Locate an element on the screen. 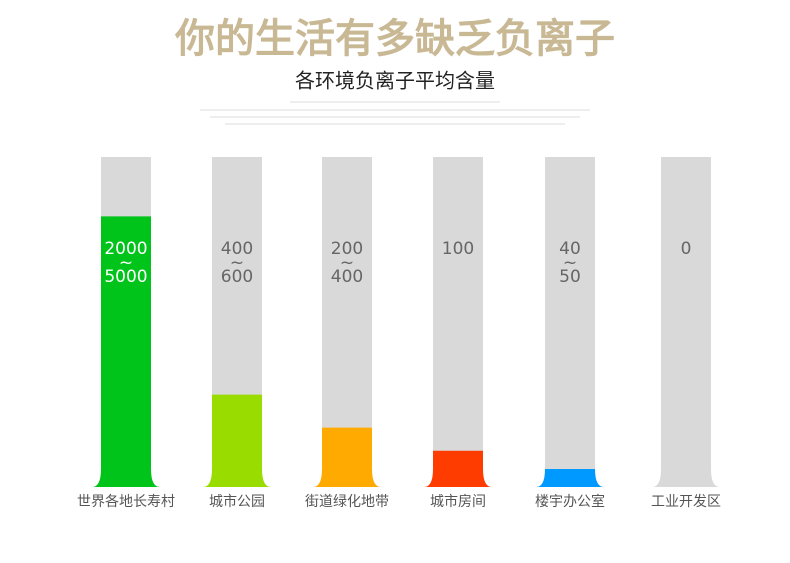 The width and height of the screenshot is (790, 563). range-label: 40 is located at coordinates (570, 249).